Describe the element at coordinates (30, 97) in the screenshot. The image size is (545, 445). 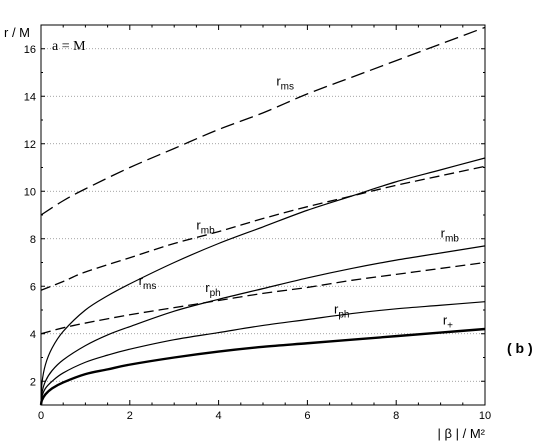
I see `y-tick-label: 14` at that location.